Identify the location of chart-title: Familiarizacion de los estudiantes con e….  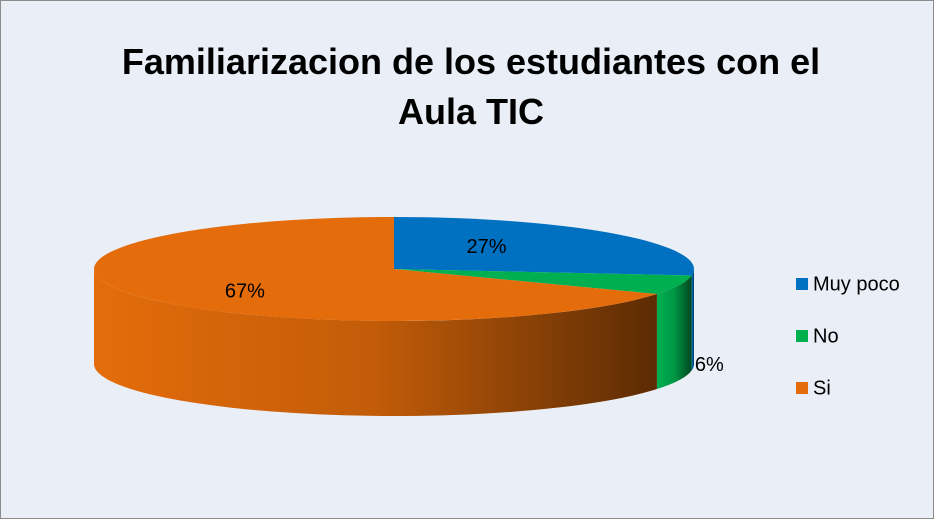
(471, 86).